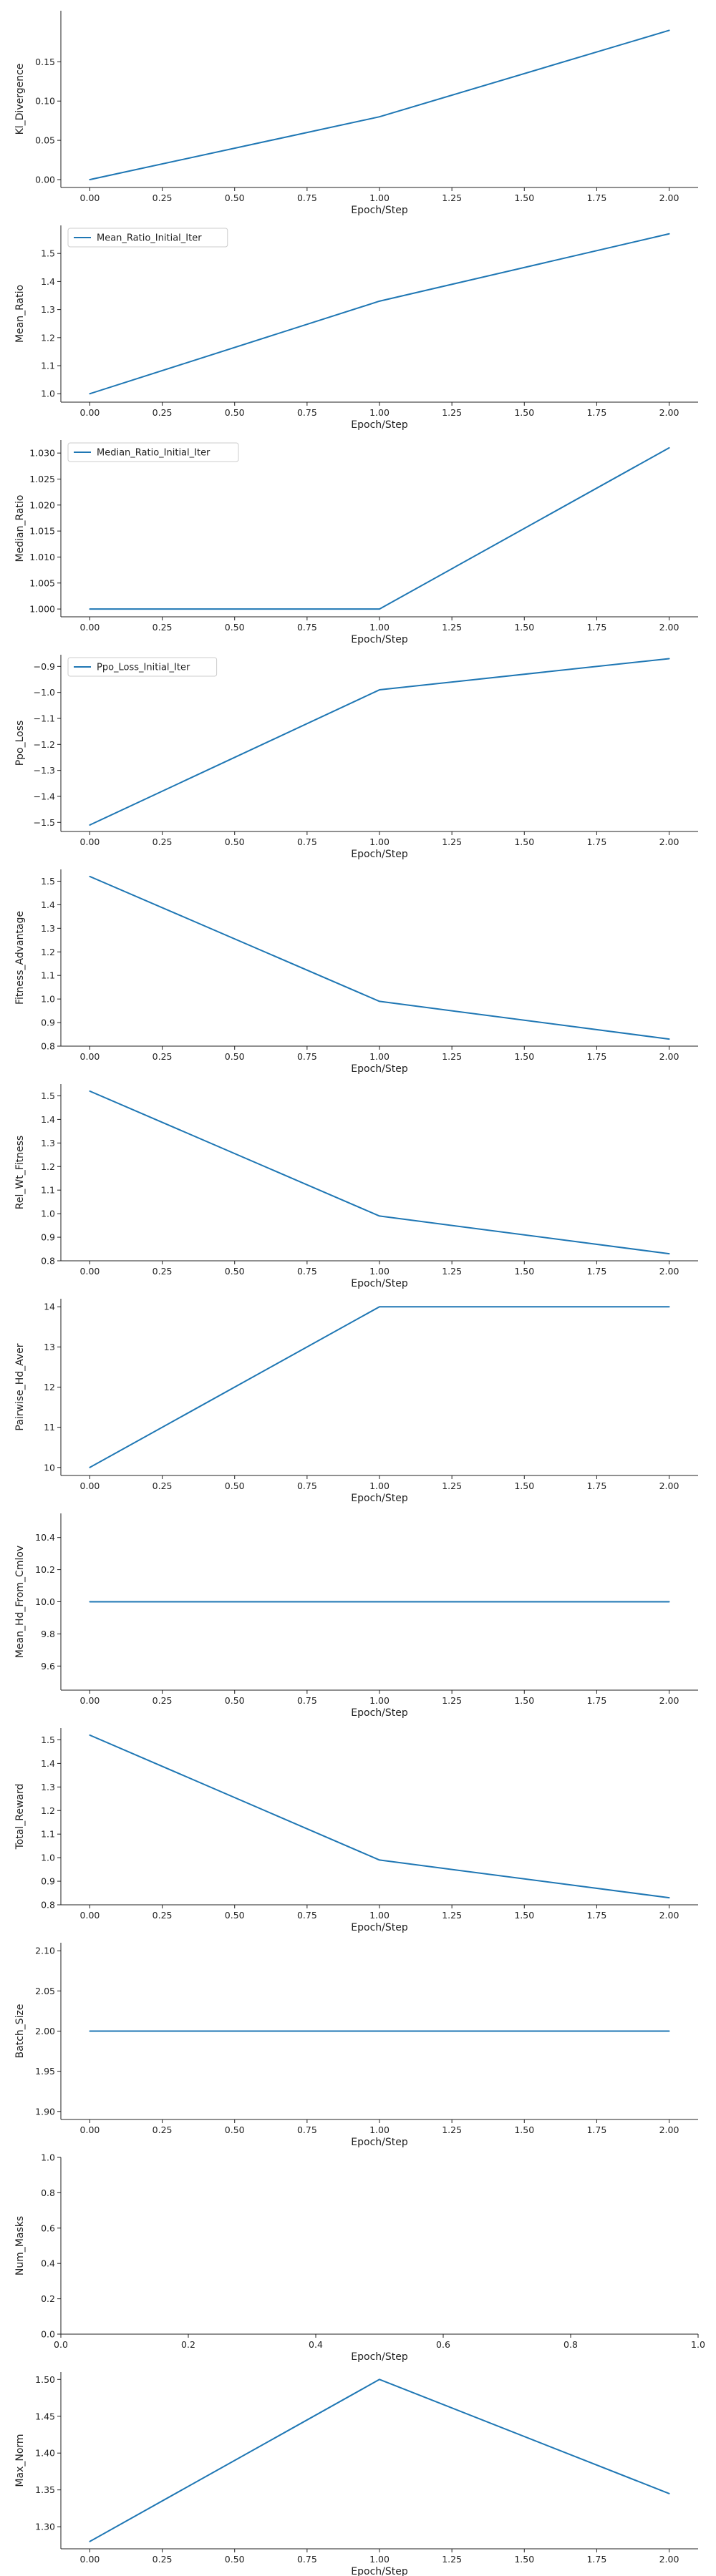 The image size is (716, 2576). I want to click on x-axis-title: Epoch/Step, so click(379, 2571).